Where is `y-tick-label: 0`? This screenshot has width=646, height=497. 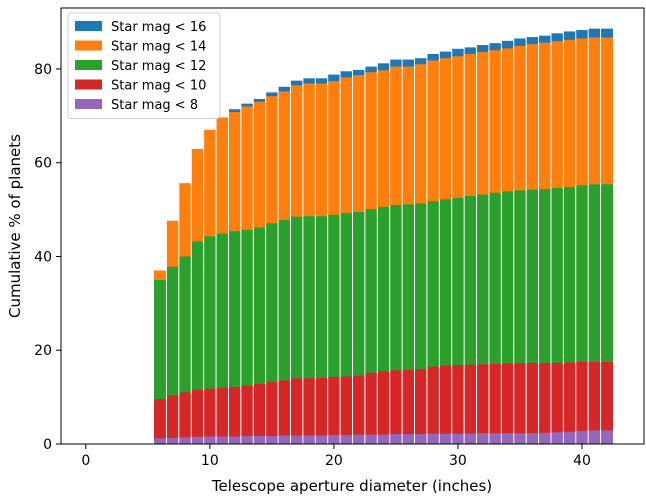
y-tick-label: 0 is located at coordinates (47, 445).